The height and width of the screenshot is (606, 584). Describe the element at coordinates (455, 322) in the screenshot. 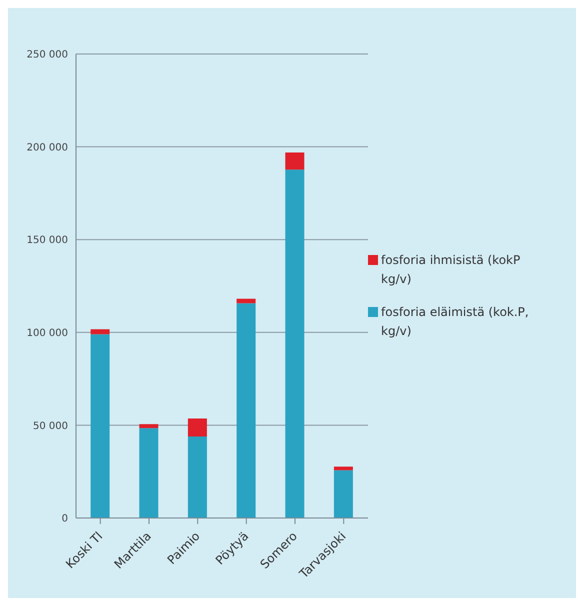

I see `legend-label: fosforia eläimistä (kok.P, kg/v)` at that location.